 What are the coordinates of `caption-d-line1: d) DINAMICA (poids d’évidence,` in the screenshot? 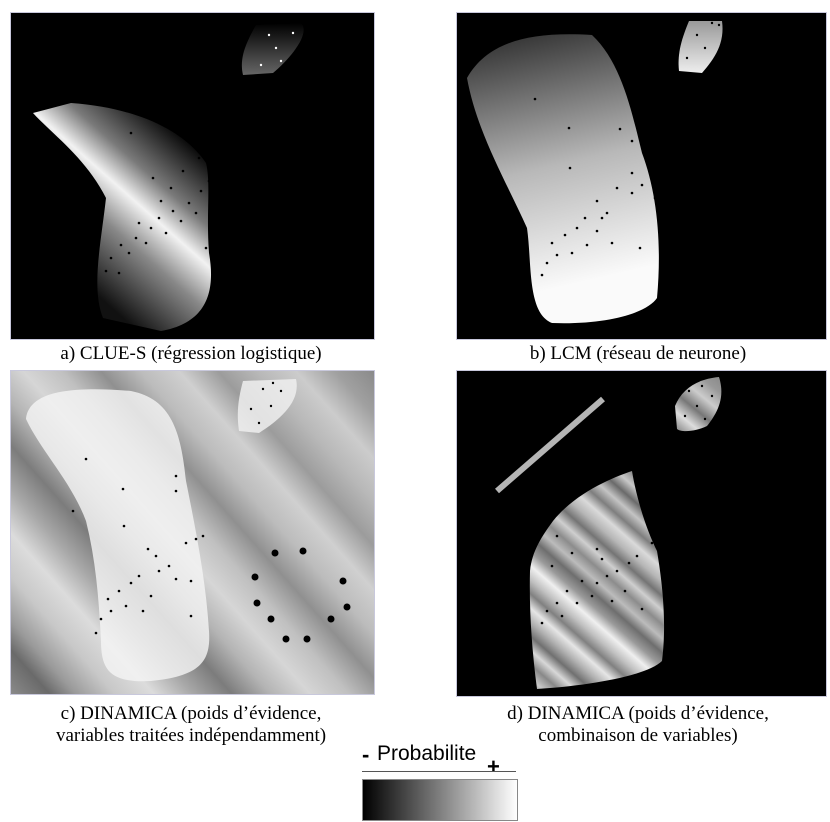 It's located at (638, 713).